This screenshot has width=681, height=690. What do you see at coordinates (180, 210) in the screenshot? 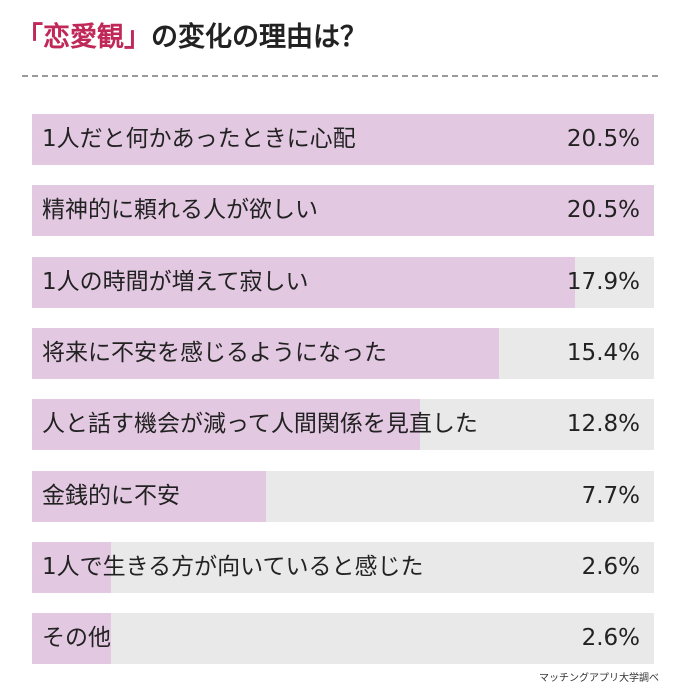
I see `category-label: 精神的に頼れる人が欲しい` at bounding box center [180, 210].